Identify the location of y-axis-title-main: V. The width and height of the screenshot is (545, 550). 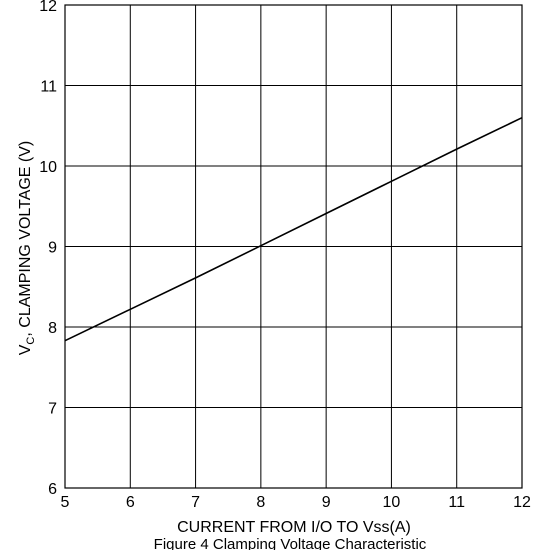
(25, 349).